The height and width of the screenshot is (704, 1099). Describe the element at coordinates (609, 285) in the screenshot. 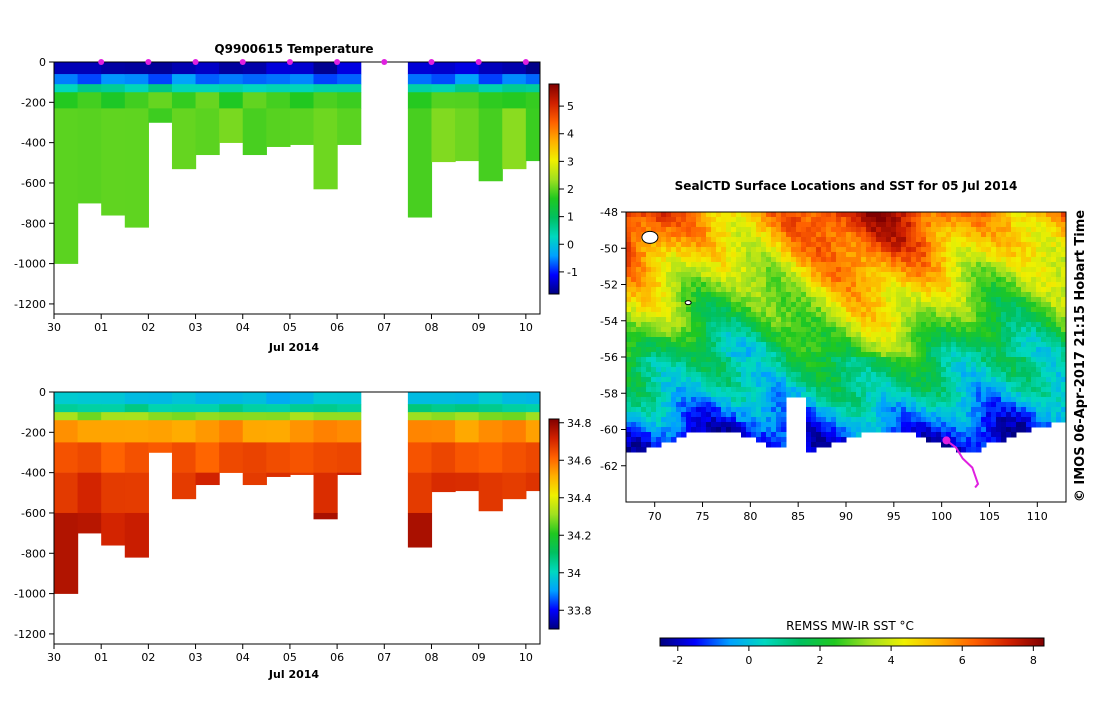

I see `lat-tick-label: -52` at that location.